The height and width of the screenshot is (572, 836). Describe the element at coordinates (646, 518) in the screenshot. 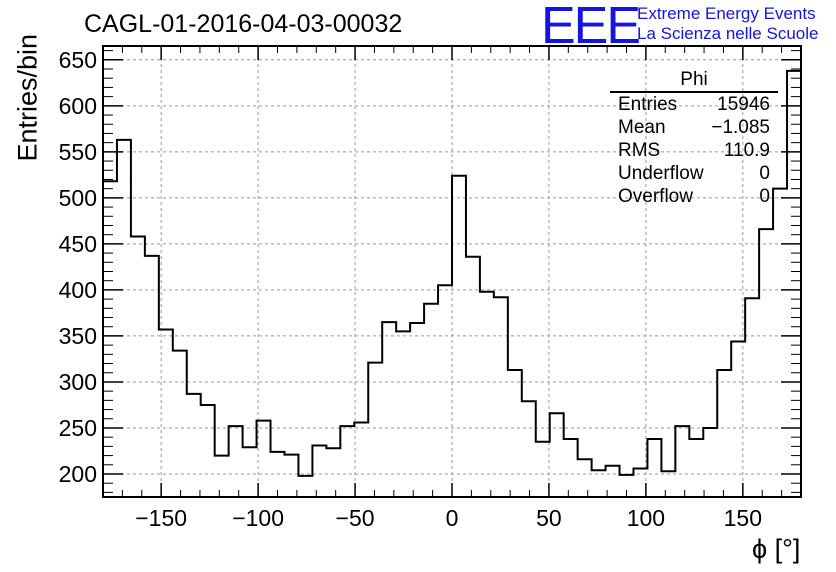

I see `x-tick-label: 100` at that location.